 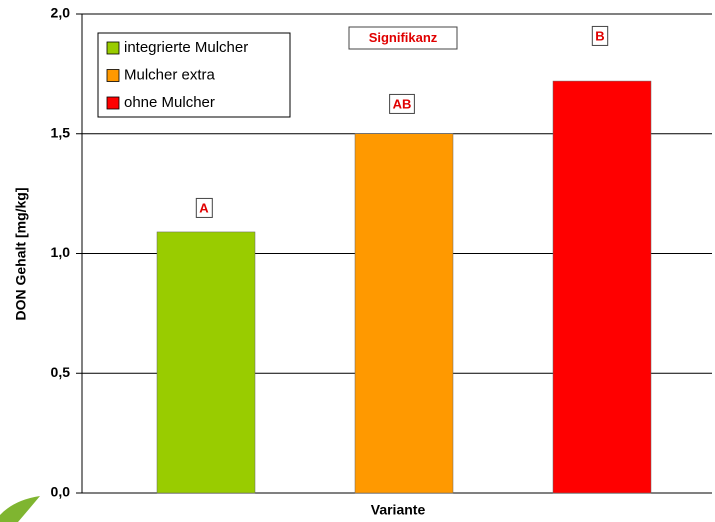 What do you see at coordinates (61, 492) in the screenshot?
I see `y-tick-label: 0,0` at bounding box center [61, 492].